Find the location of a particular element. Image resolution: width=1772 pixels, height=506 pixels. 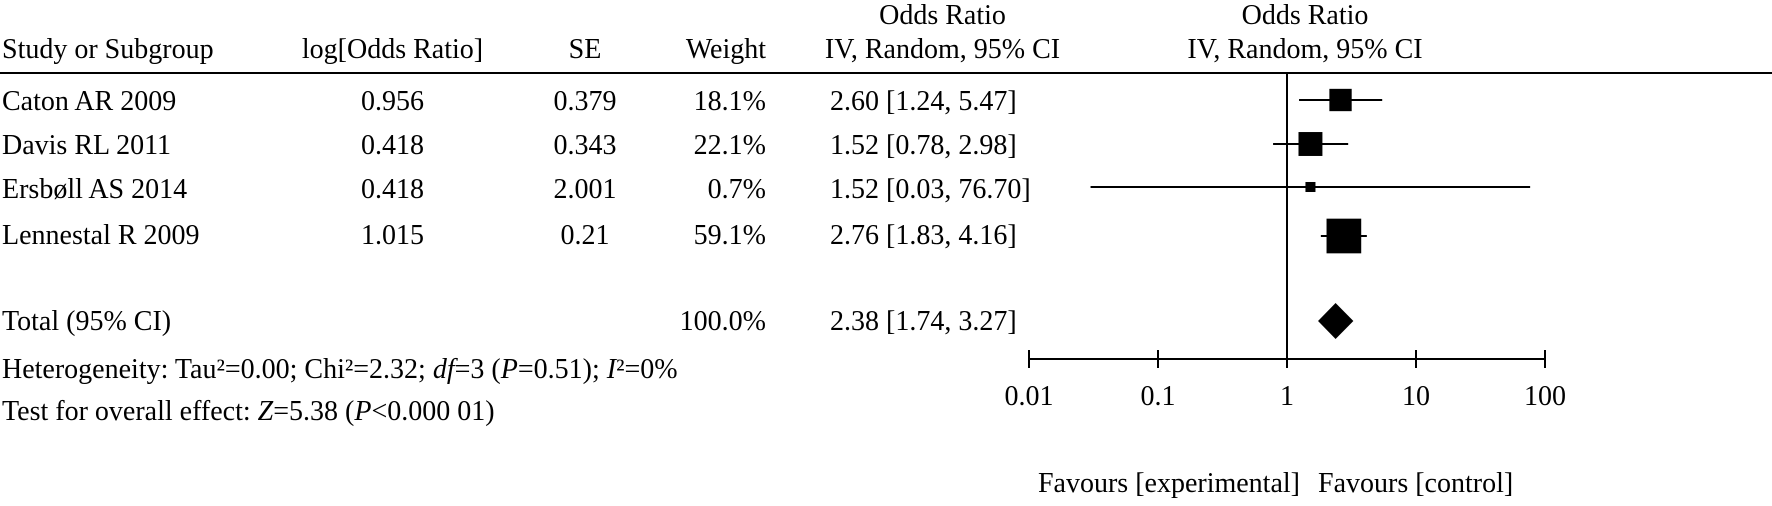

header-plot-top: Odds Ratio is located at coordinates (1305, 15).